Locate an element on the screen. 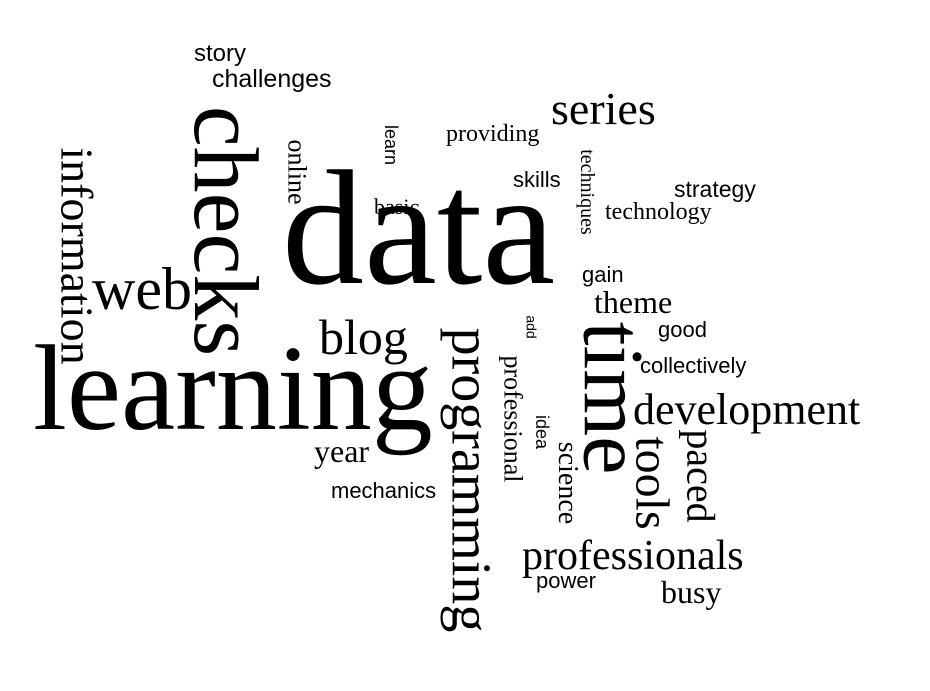 Image resolution: width=930 pixels, height=691 pixels. word-providing: providing is located at coordinates (493, 134).